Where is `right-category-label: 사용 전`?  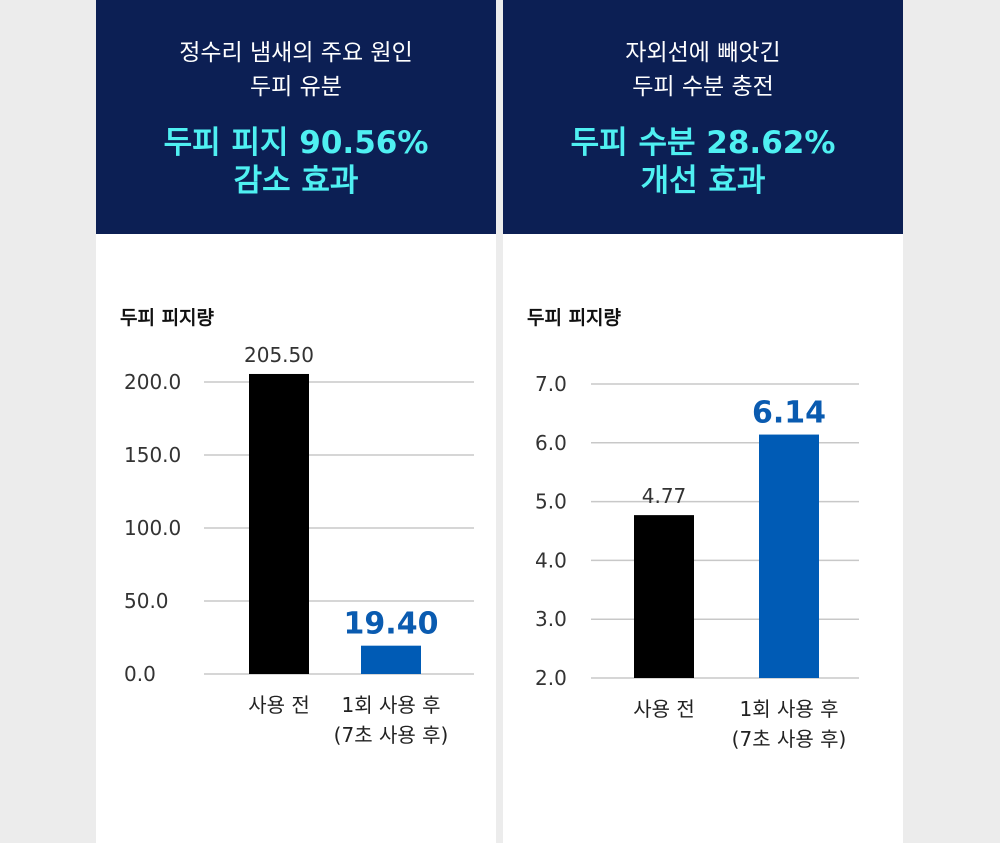
right-category-label: 사용 전 is located at coordinates (664, 709).